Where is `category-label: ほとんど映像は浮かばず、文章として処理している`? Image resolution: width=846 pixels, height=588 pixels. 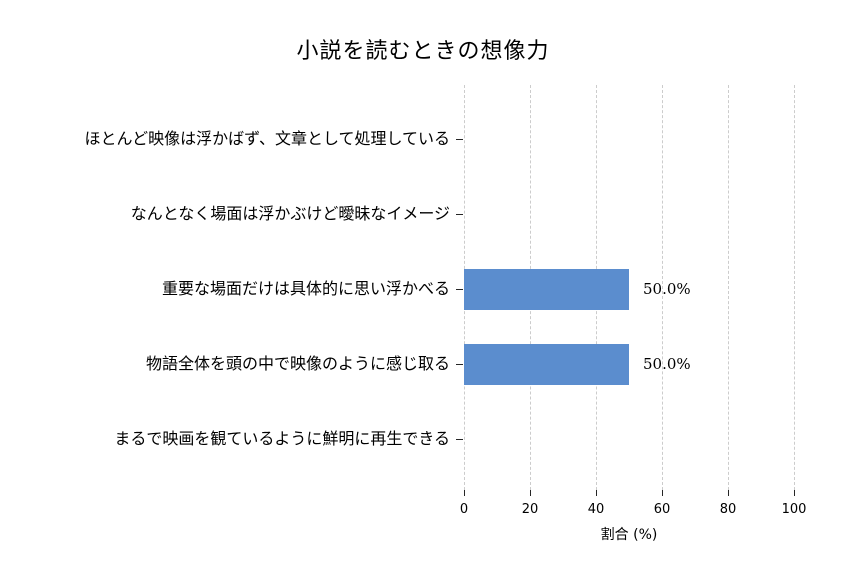 category-label: ほとんど映像は浮かばず、文章として処理している is located at coordinates (267, 138).